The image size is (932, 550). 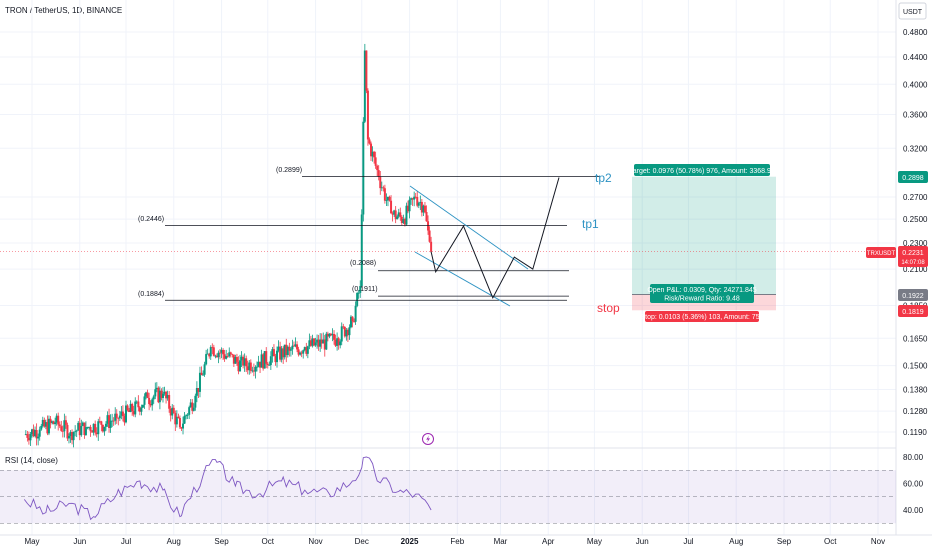 I want to click on drawings-layer, so click(x=382, y=241).